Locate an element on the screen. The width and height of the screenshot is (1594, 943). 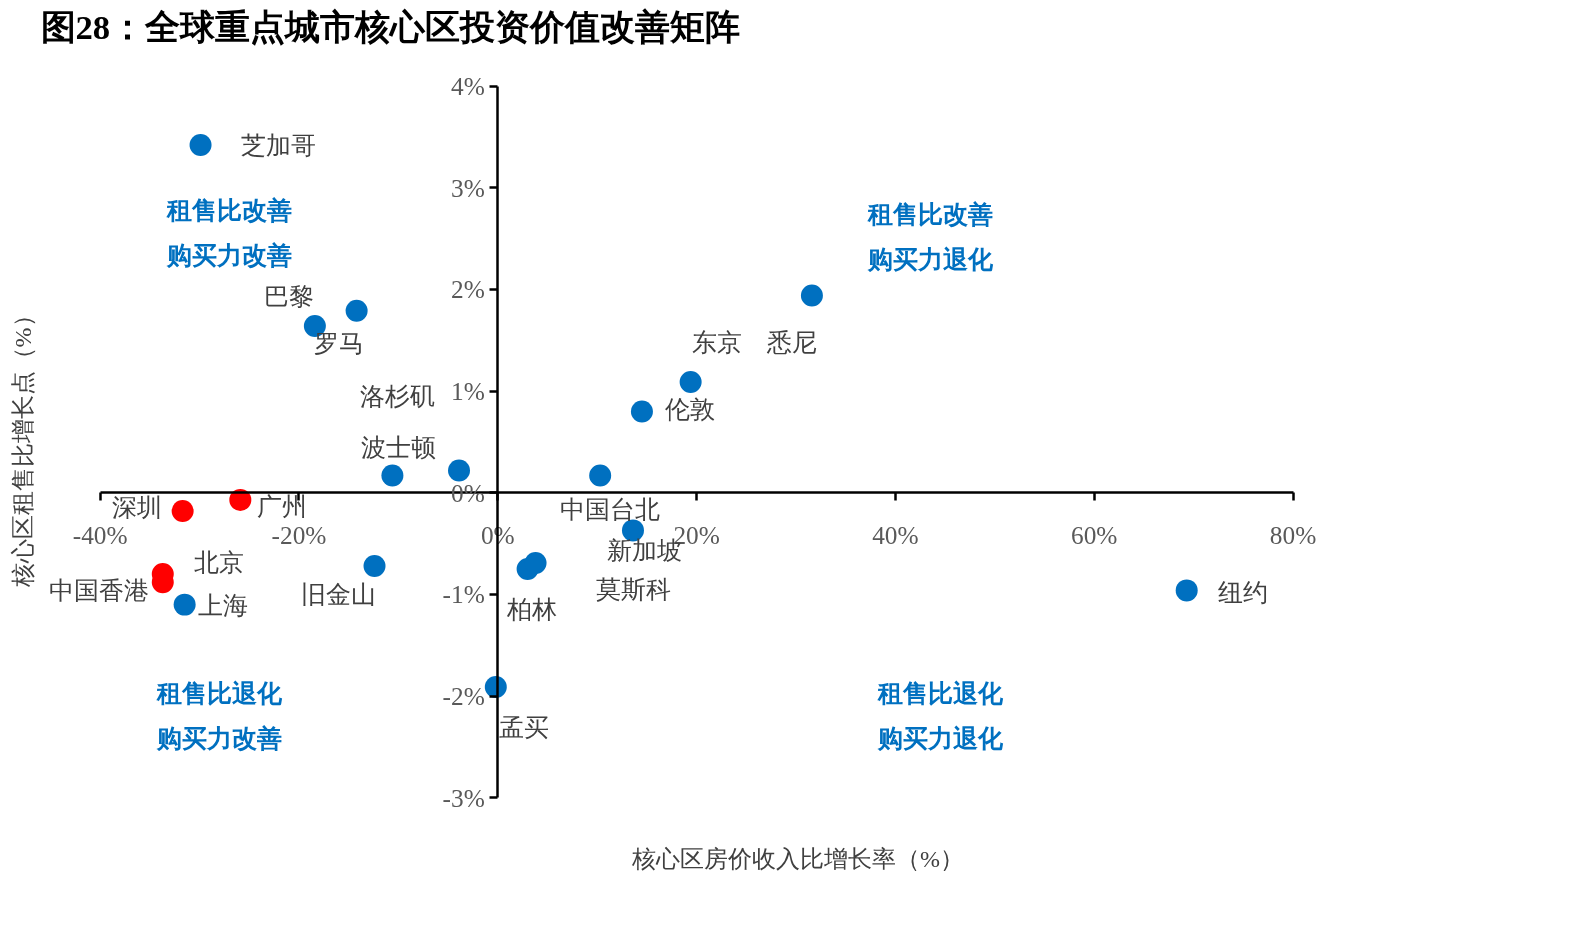
y-tick-label: -1% is located at coordinates (463, 594).